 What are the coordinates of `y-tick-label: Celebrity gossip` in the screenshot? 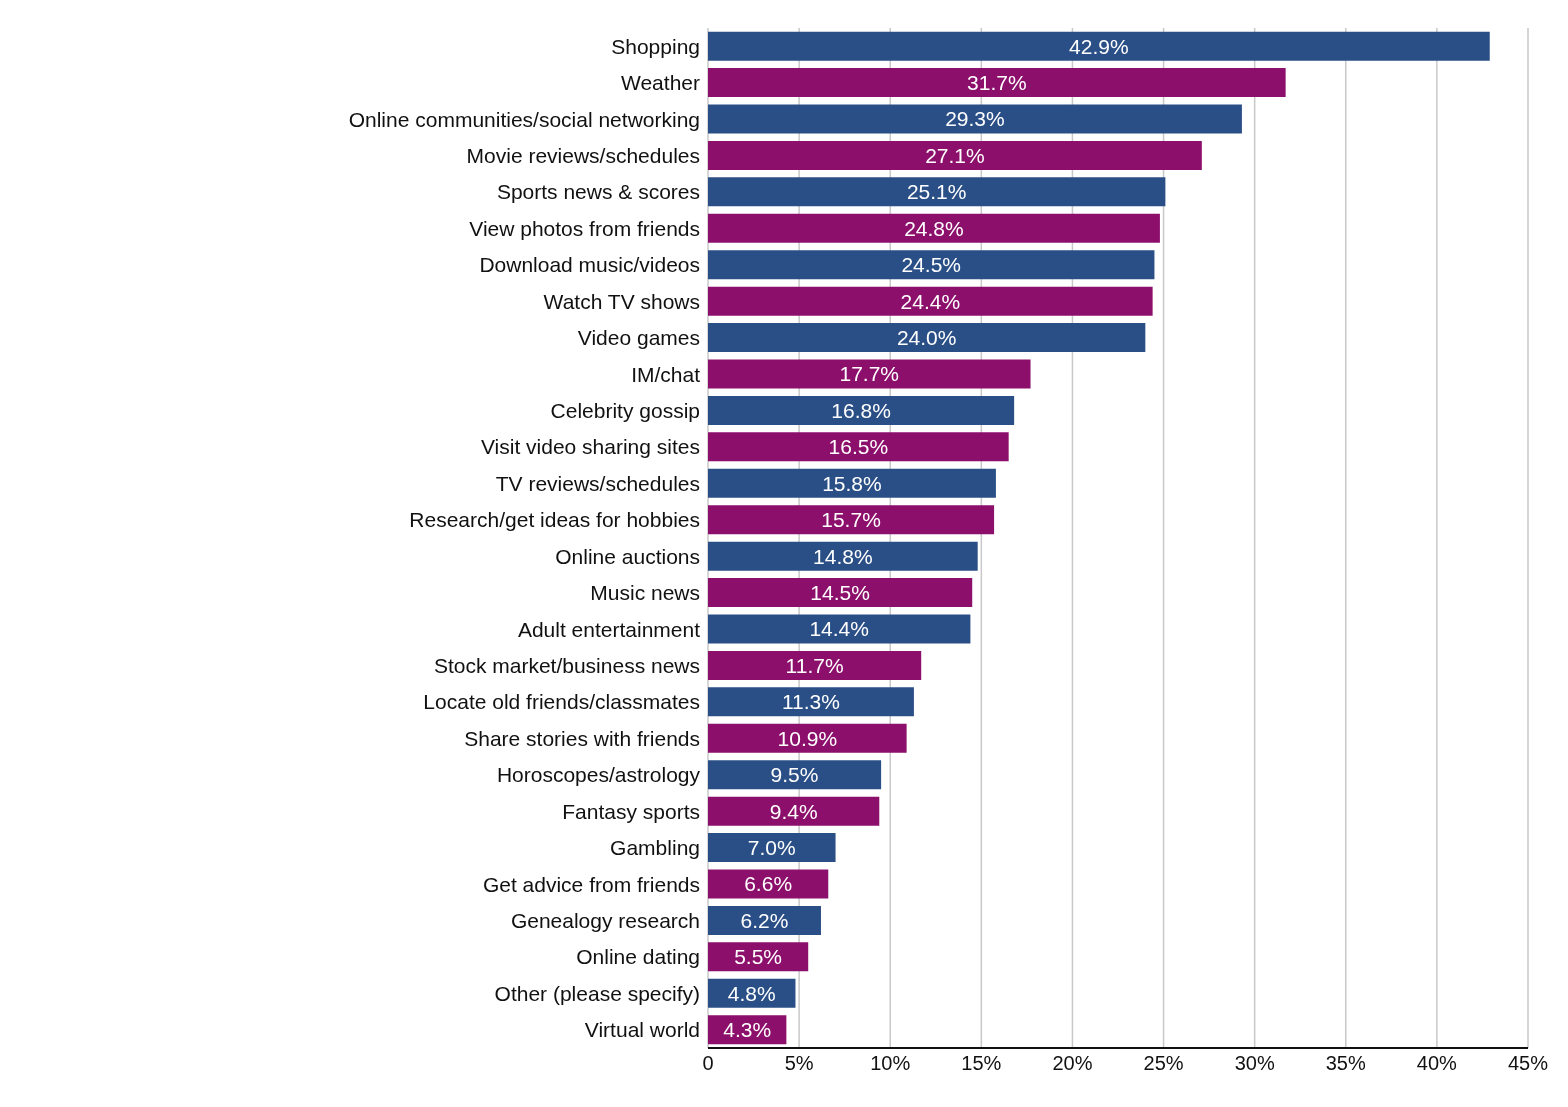 It's located at (625, 410).